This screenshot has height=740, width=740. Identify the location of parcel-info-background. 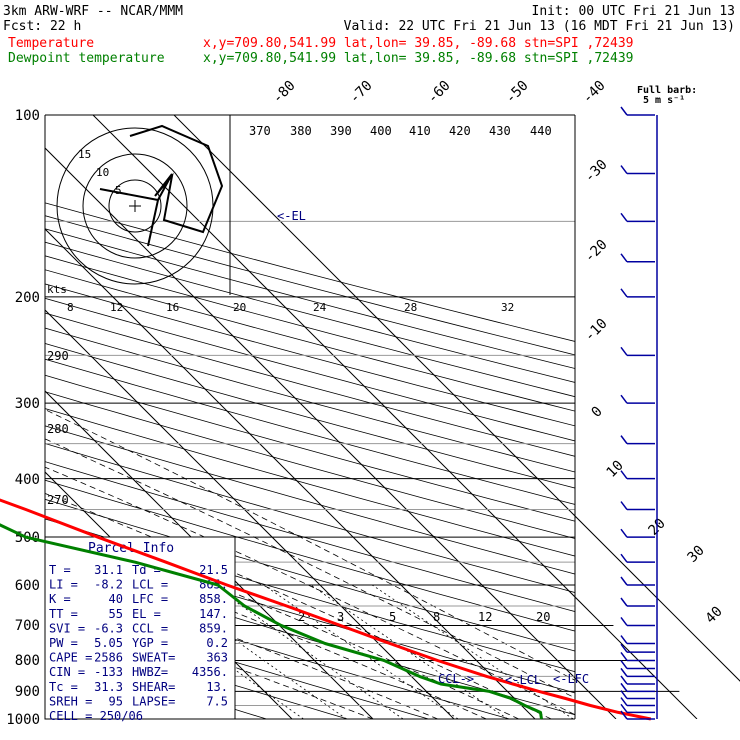
(140, 628).